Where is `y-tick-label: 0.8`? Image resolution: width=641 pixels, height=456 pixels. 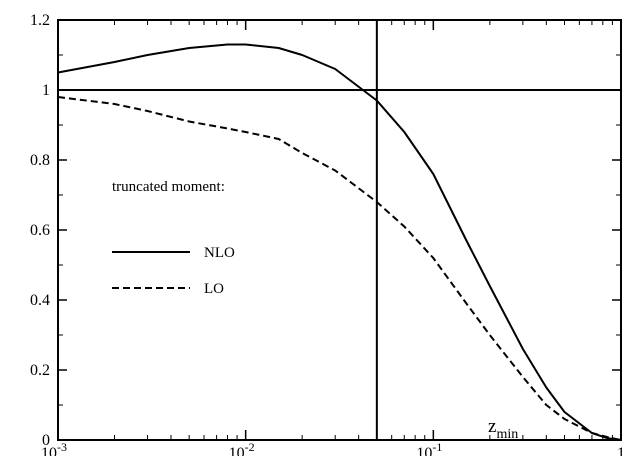
y-tick-label: 0.8 is located at coordinates (40, 160).